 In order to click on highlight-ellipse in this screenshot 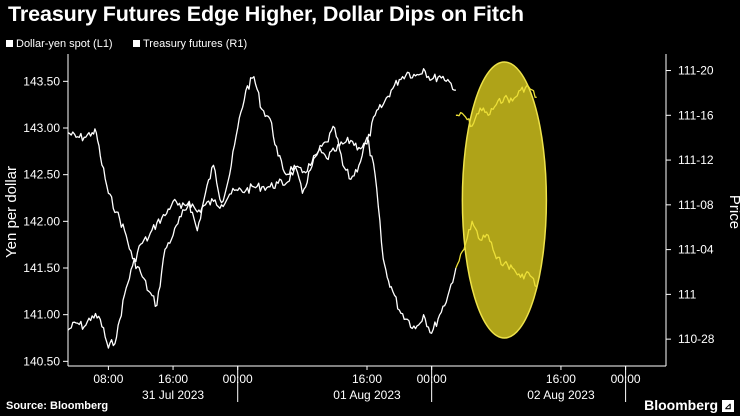, I will do `click(504, 200)`.